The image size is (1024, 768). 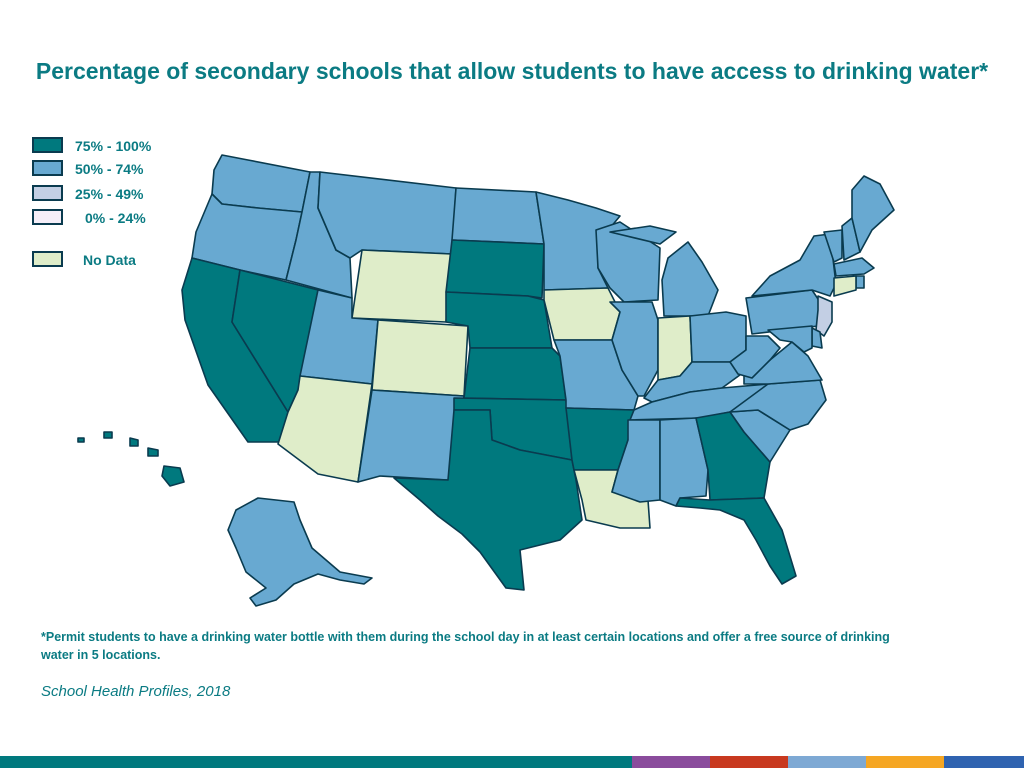 I want to click on state-il, so click(x=634, y=349).